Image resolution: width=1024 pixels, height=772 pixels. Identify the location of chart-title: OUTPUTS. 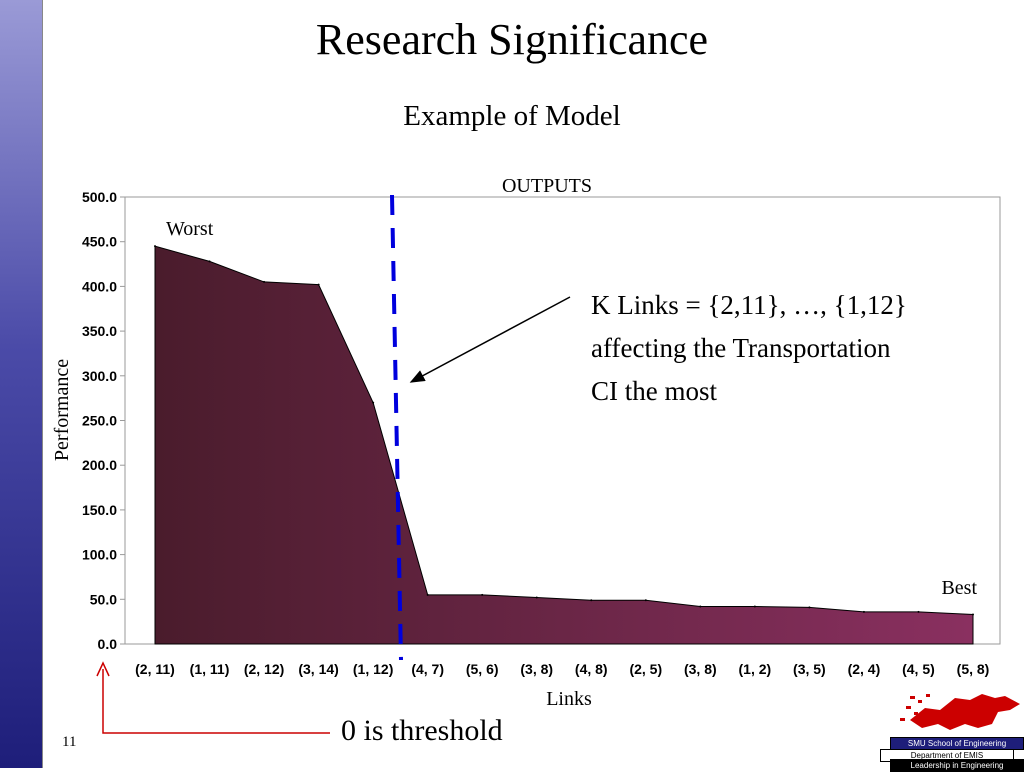
(547, 186).